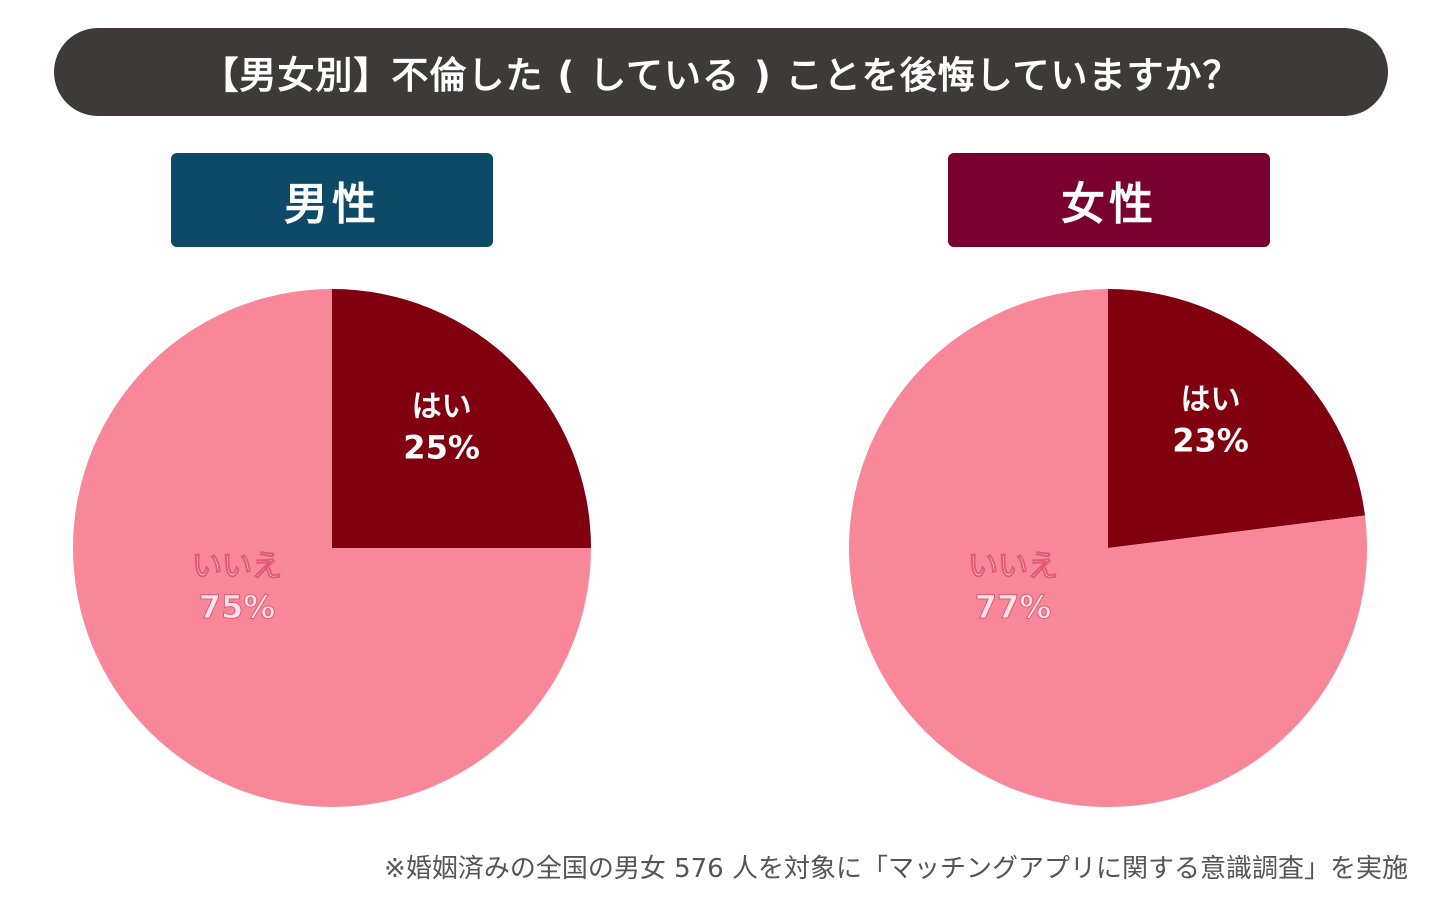 This screenshot has width=1440, height=900. What do you see at coordinates (1109, 200) in the screenshot?
I see `female-label: 女性` at bounding box center [1109, 200].